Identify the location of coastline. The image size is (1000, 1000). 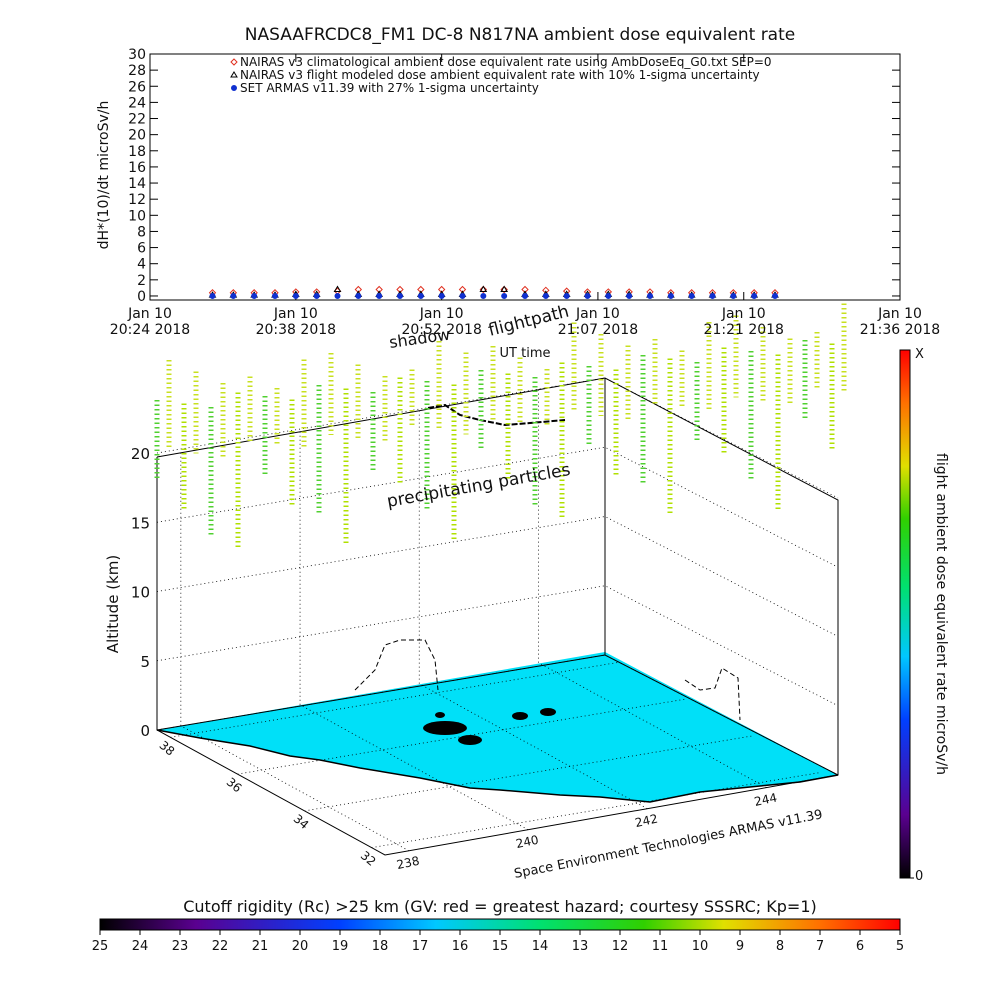
(497, 766).